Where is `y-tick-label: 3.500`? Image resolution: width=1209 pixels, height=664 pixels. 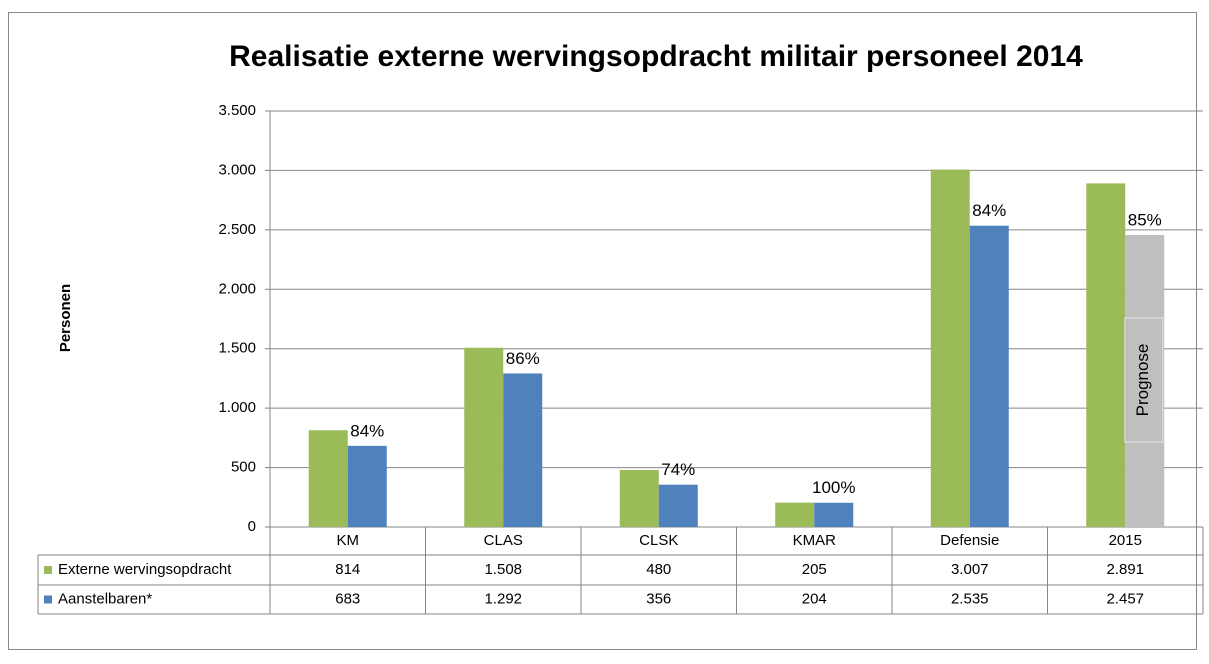 y-tick-label: 3.500 is located at coordinates (237, 110).